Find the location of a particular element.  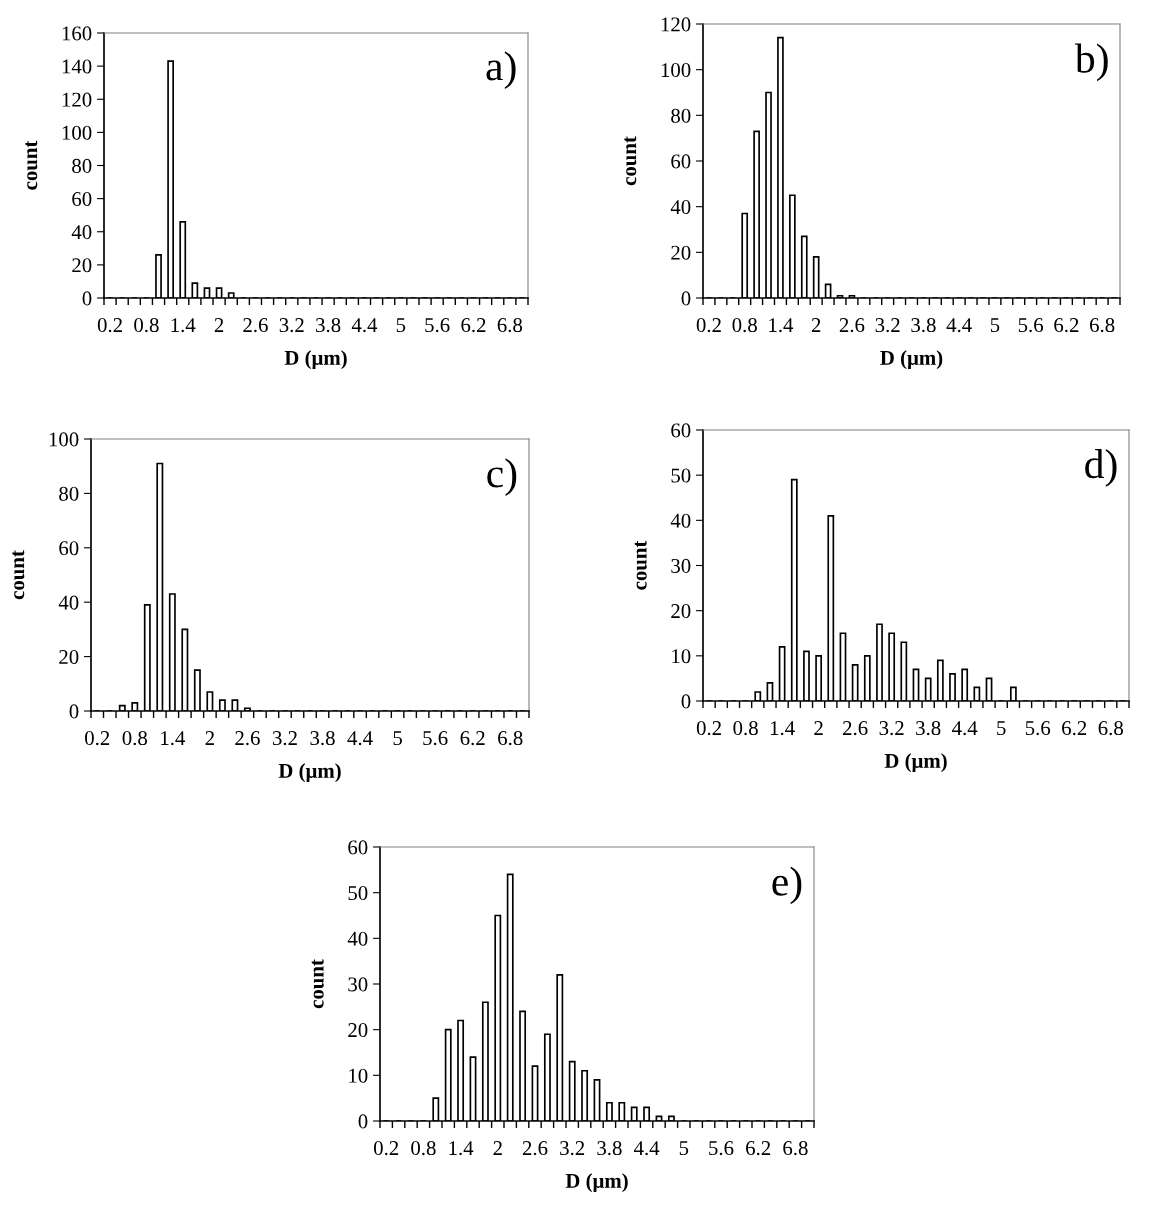

annotation: d) is located at coordinates (1101, 468).